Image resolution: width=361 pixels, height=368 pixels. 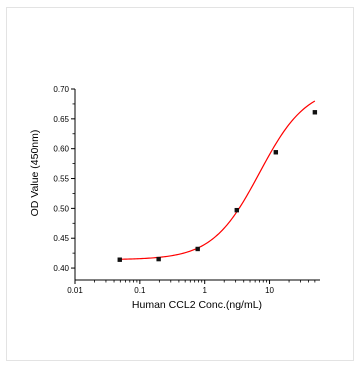 I want to click on y-tick-label-3: 0.55, so click(x=61, y=179).